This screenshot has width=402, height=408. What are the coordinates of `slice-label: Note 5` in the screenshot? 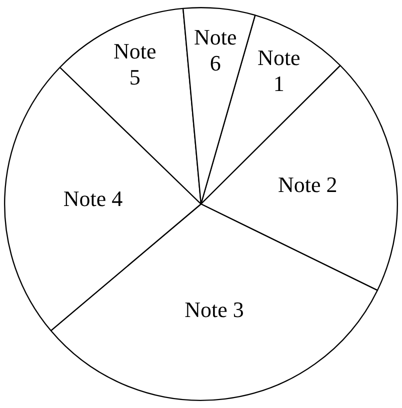 It's located at (134, 64).